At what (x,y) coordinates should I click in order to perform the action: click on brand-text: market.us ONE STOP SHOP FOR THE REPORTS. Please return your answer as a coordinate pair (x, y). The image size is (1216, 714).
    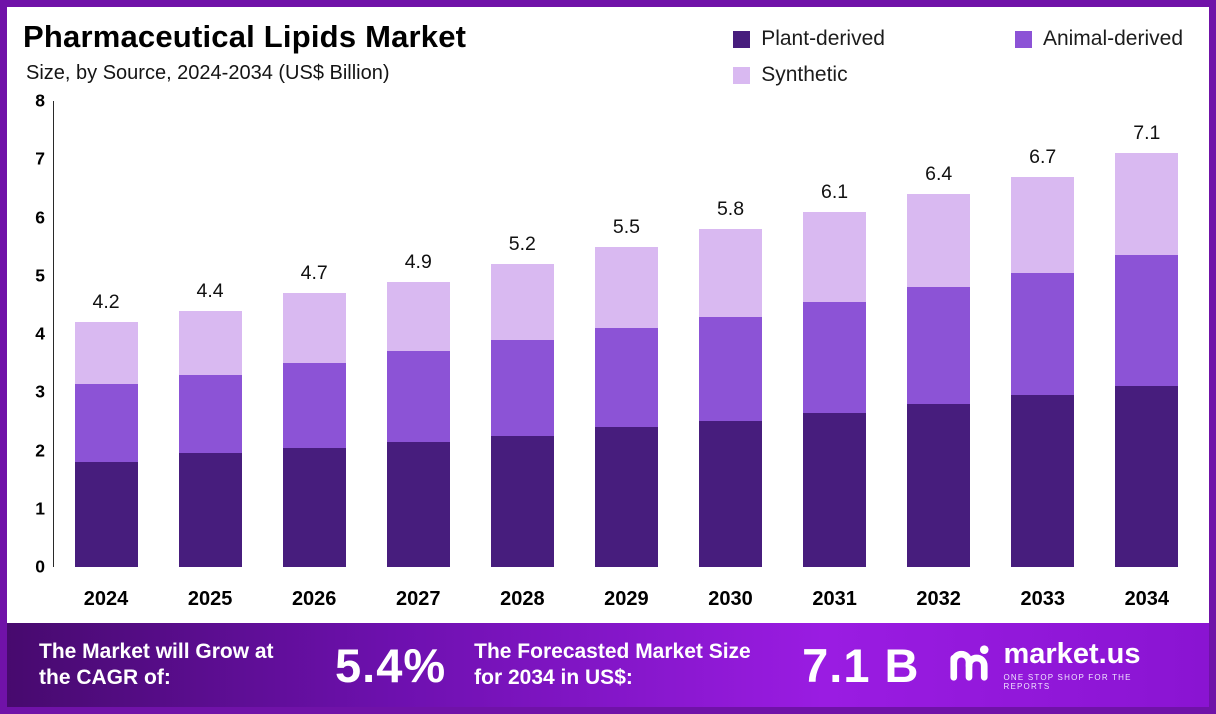
    Looking at the image, I should click on (1090, 664).